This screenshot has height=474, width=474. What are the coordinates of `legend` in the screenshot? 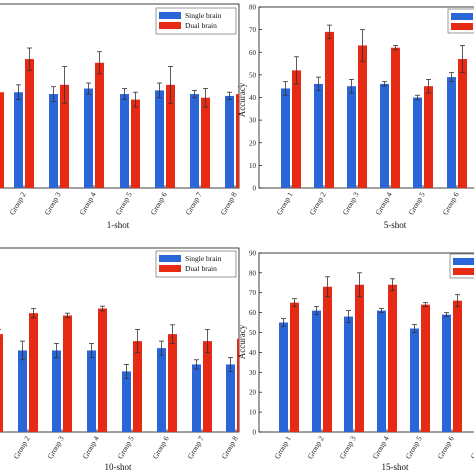 It's located at (461, 266).